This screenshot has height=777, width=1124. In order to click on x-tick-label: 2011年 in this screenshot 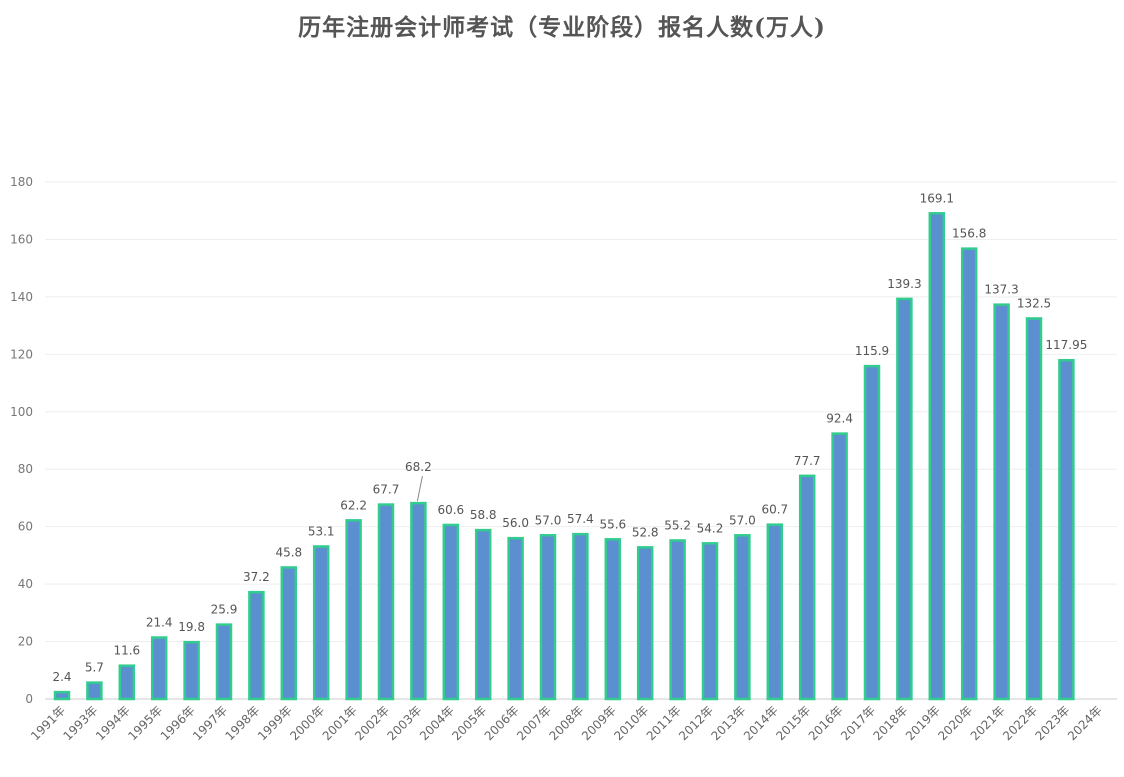, I will do `click(664, 723)`.